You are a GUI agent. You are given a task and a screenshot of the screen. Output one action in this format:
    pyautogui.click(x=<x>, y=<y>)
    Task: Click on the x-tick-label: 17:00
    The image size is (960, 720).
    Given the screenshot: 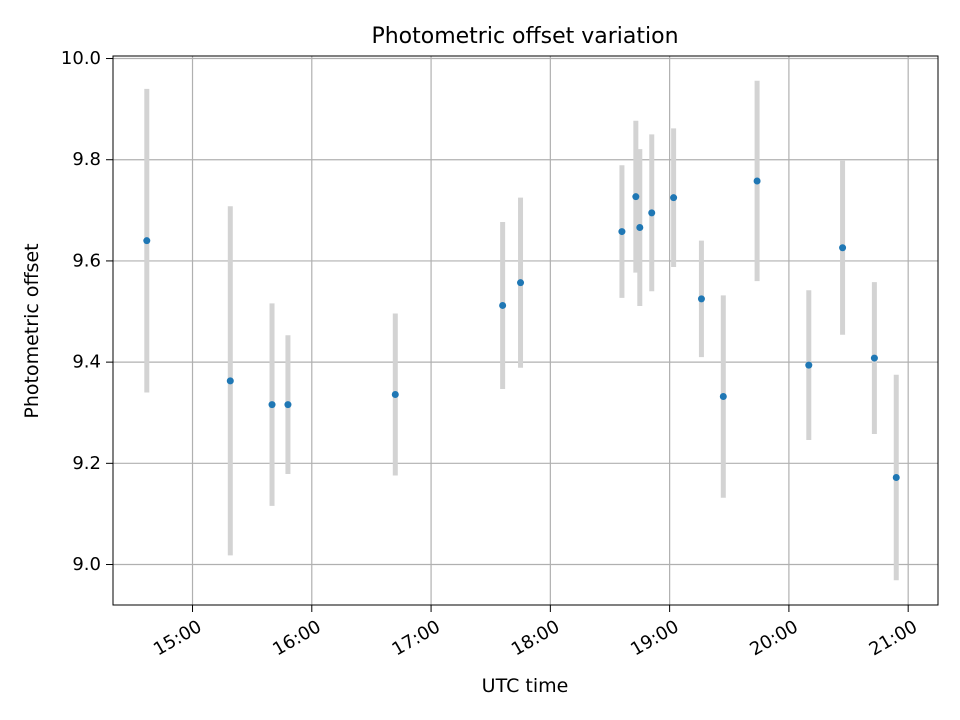 What is the action you would take?
    pyautogui.click(x=416, y=638)
    